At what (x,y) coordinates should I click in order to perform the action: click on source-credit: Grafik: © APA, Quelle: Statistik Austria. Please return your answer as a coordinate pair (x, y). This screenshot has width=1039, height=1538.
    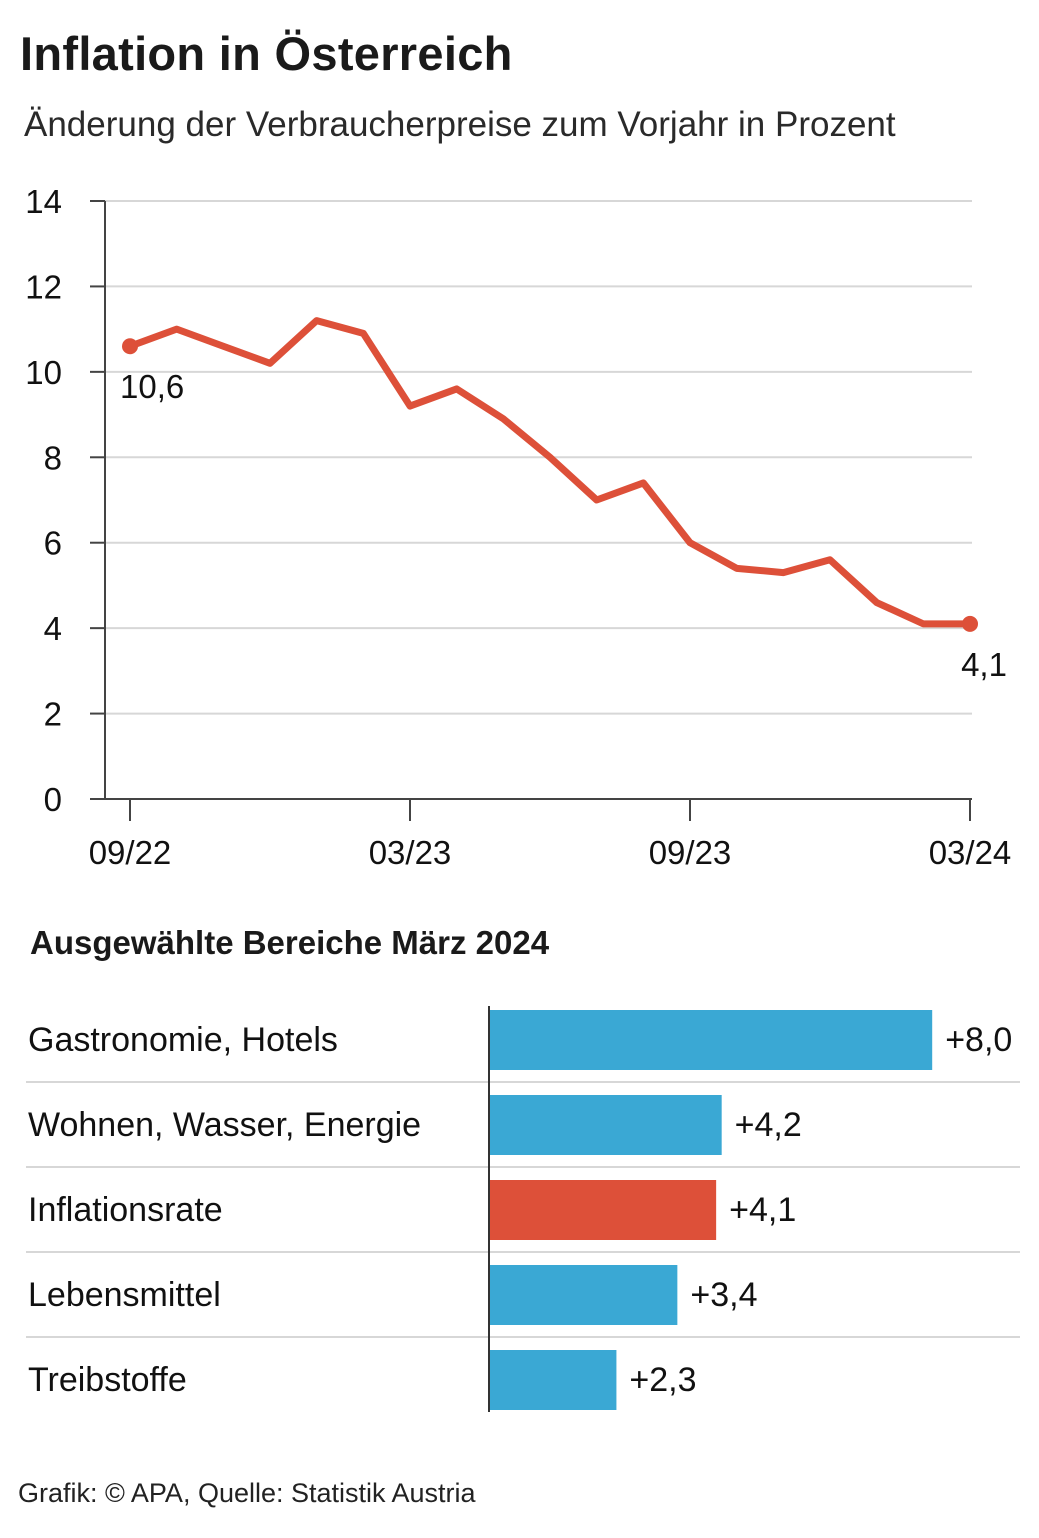
    Looking at the image, I should click on (247, 1493).